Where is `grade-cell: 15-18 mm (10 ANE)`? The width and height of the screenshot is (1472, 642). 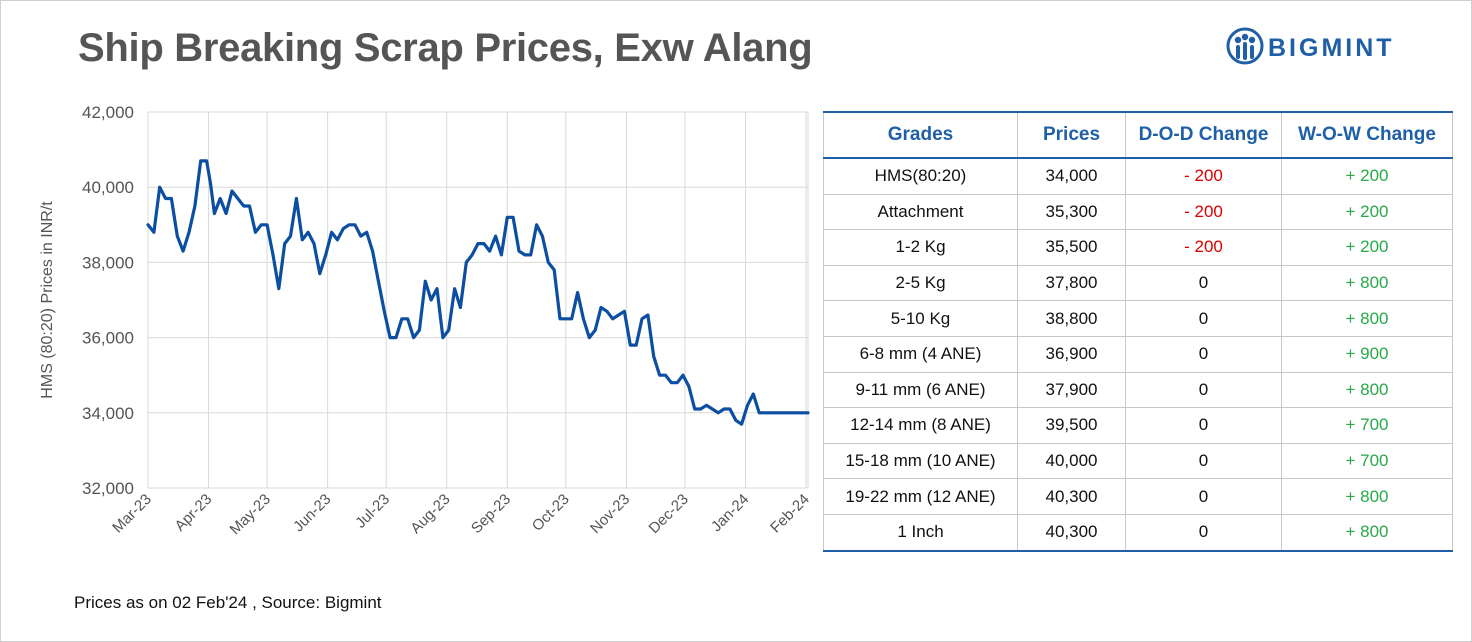
grade-cell: 15-18 mm (10 ANE) is located at coordinates (920, 461).